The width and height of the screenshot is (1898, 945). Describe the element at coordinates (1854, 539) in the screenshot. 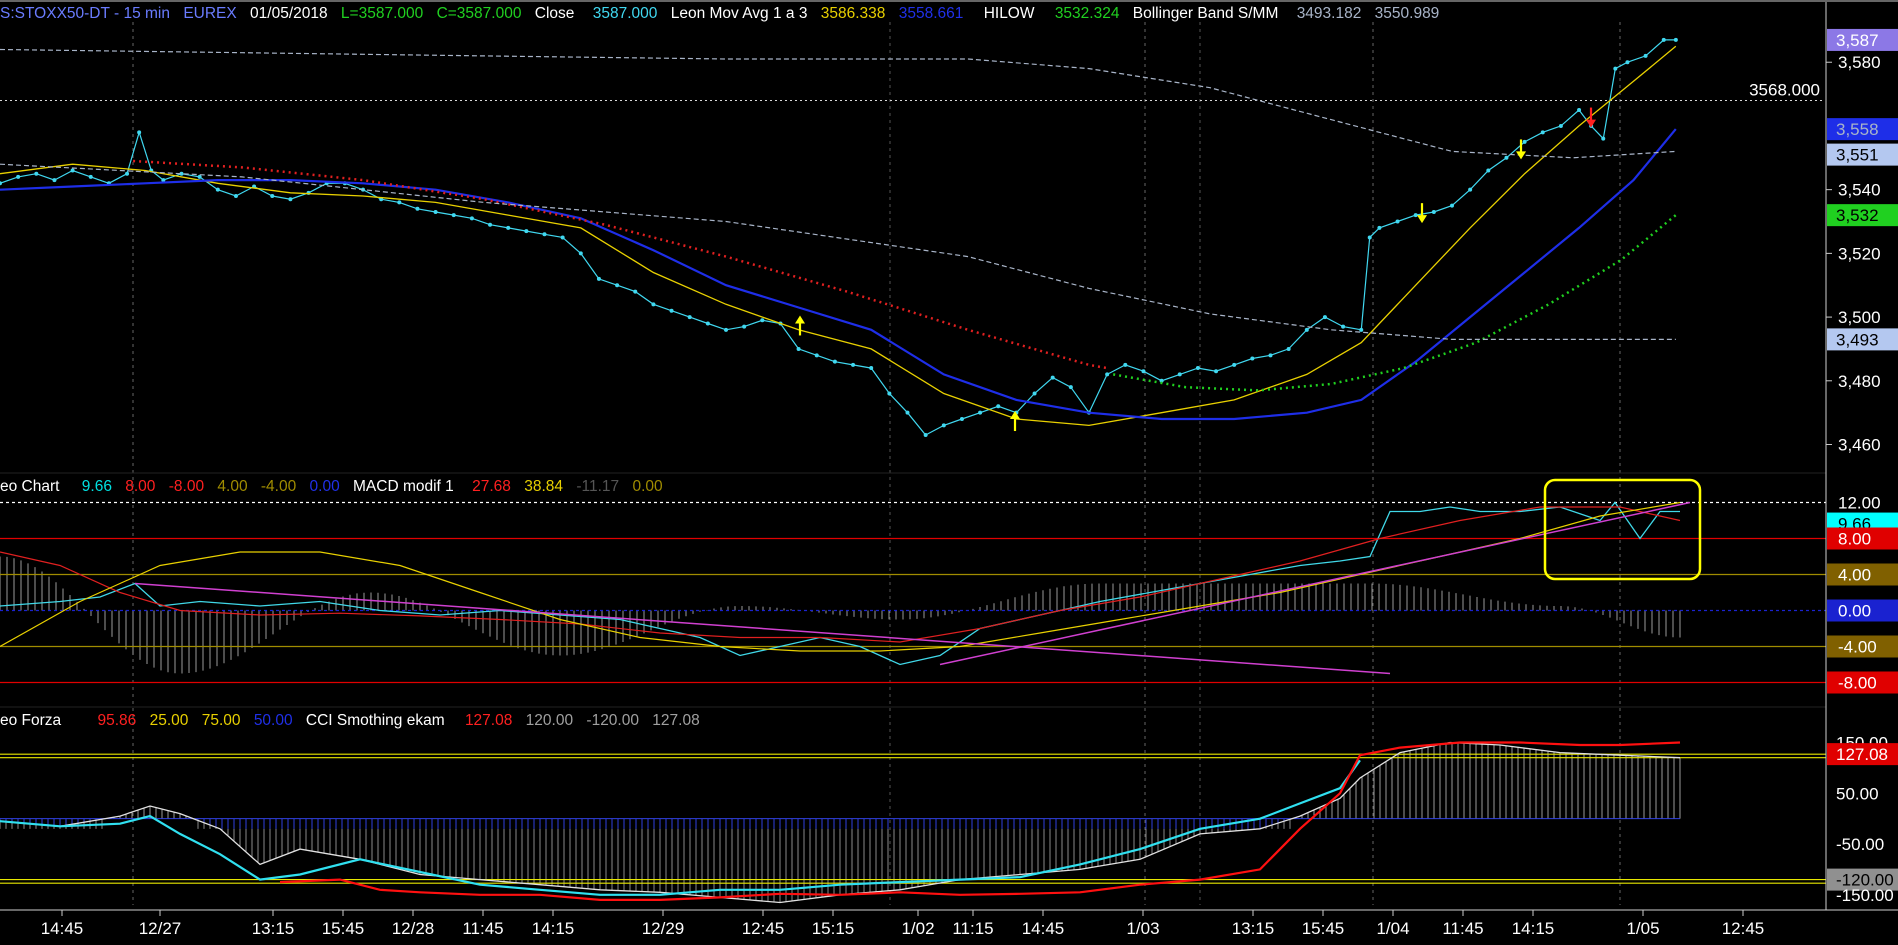

I see `macd-badge-label: 8.00` at that location.